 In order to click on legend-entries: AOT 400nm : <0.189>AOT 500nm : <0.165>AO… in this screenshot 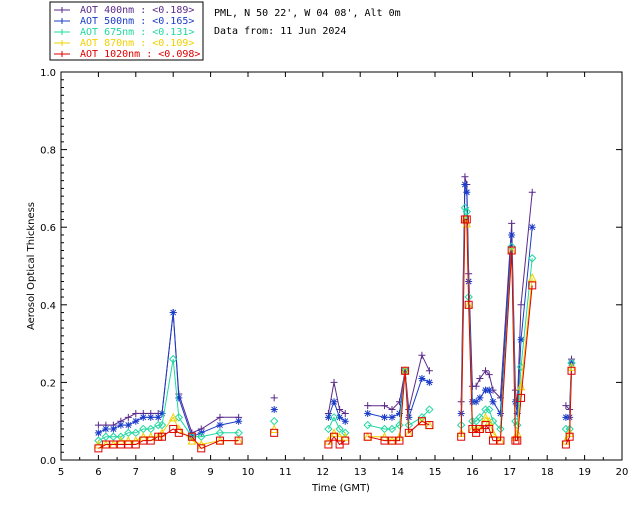, I will do `click(127, 32)`.